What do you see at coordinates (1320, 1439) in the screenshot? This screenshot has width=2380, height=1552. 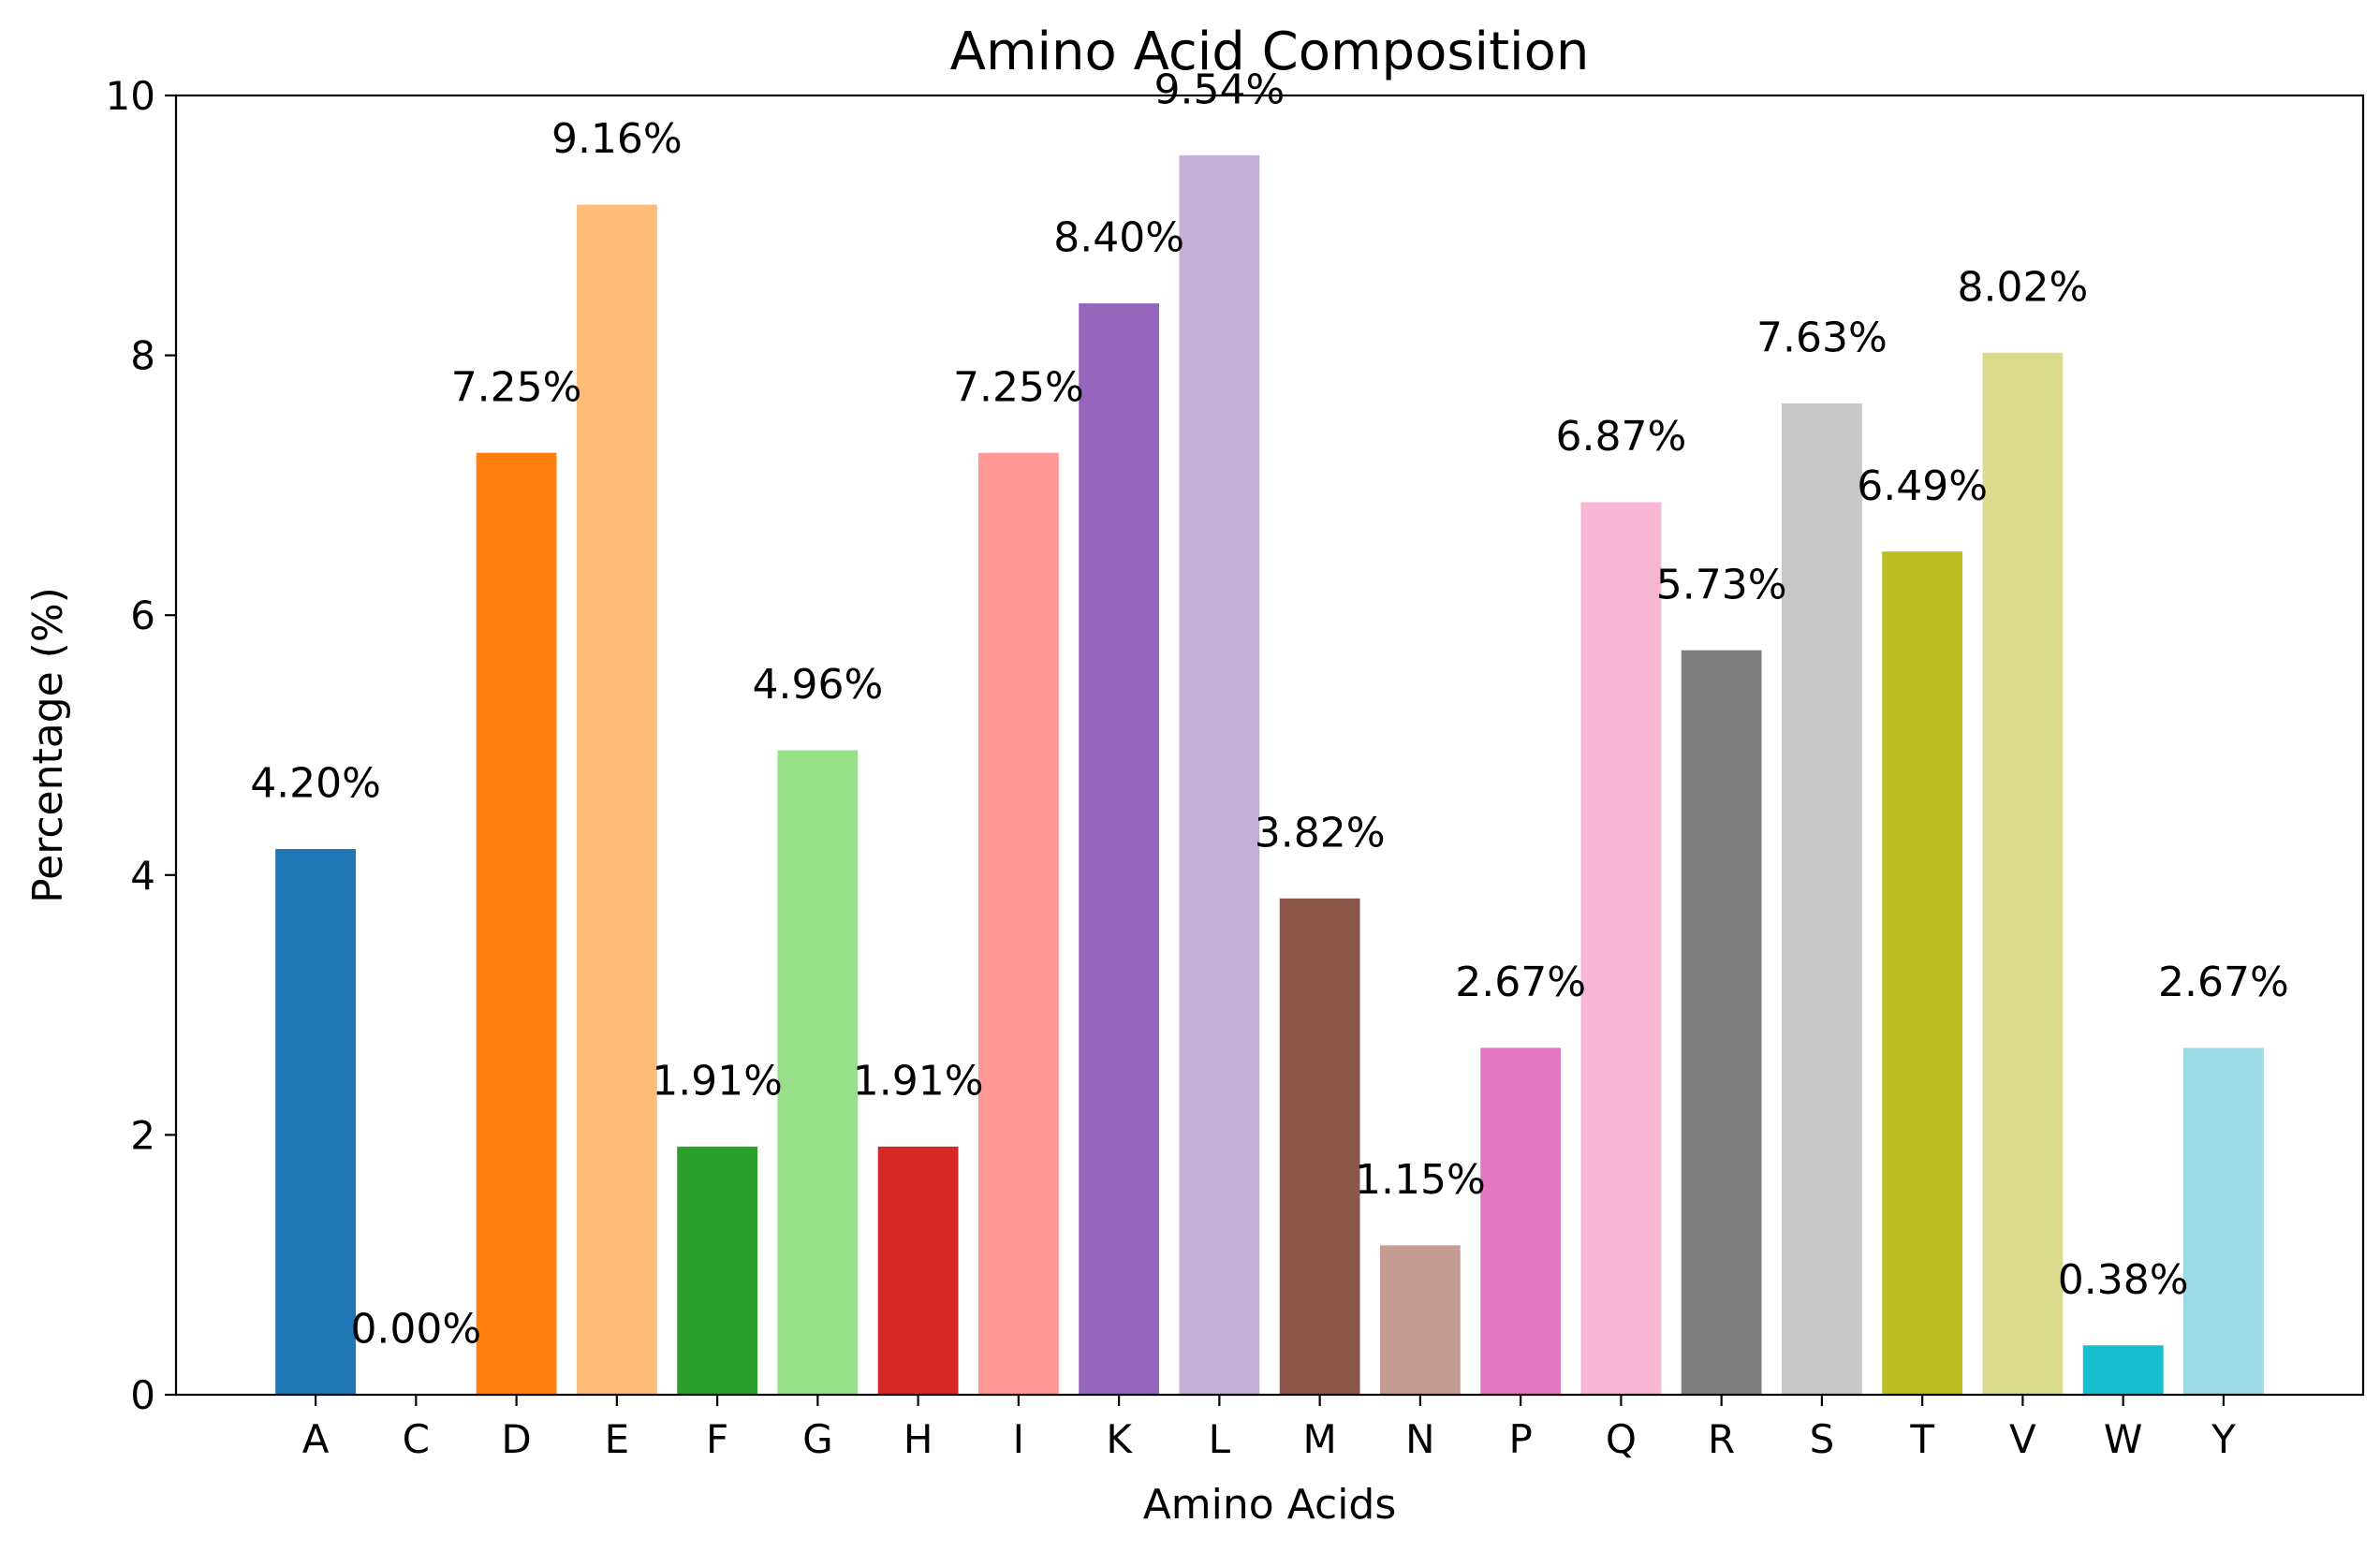 I see `x-tick-label-M: M` at bounding box center [1320, 1439].